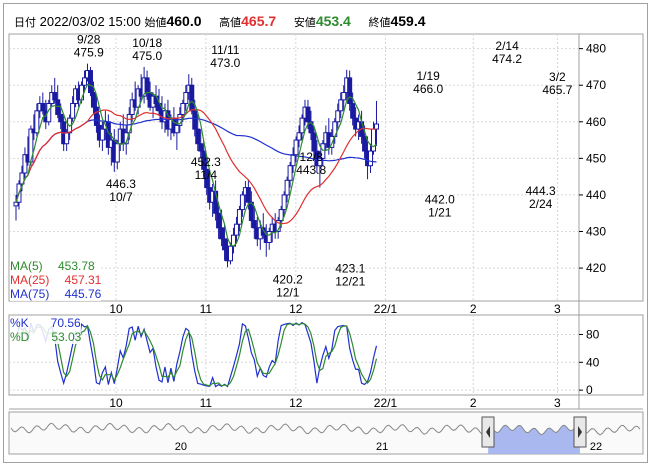 Image resolution: width=653 pixels, height=470 pixels. What do you see at coordinates (534, 439) in the screenshot?
I see `navigator-selection-area` at bounding box center [534, 439].